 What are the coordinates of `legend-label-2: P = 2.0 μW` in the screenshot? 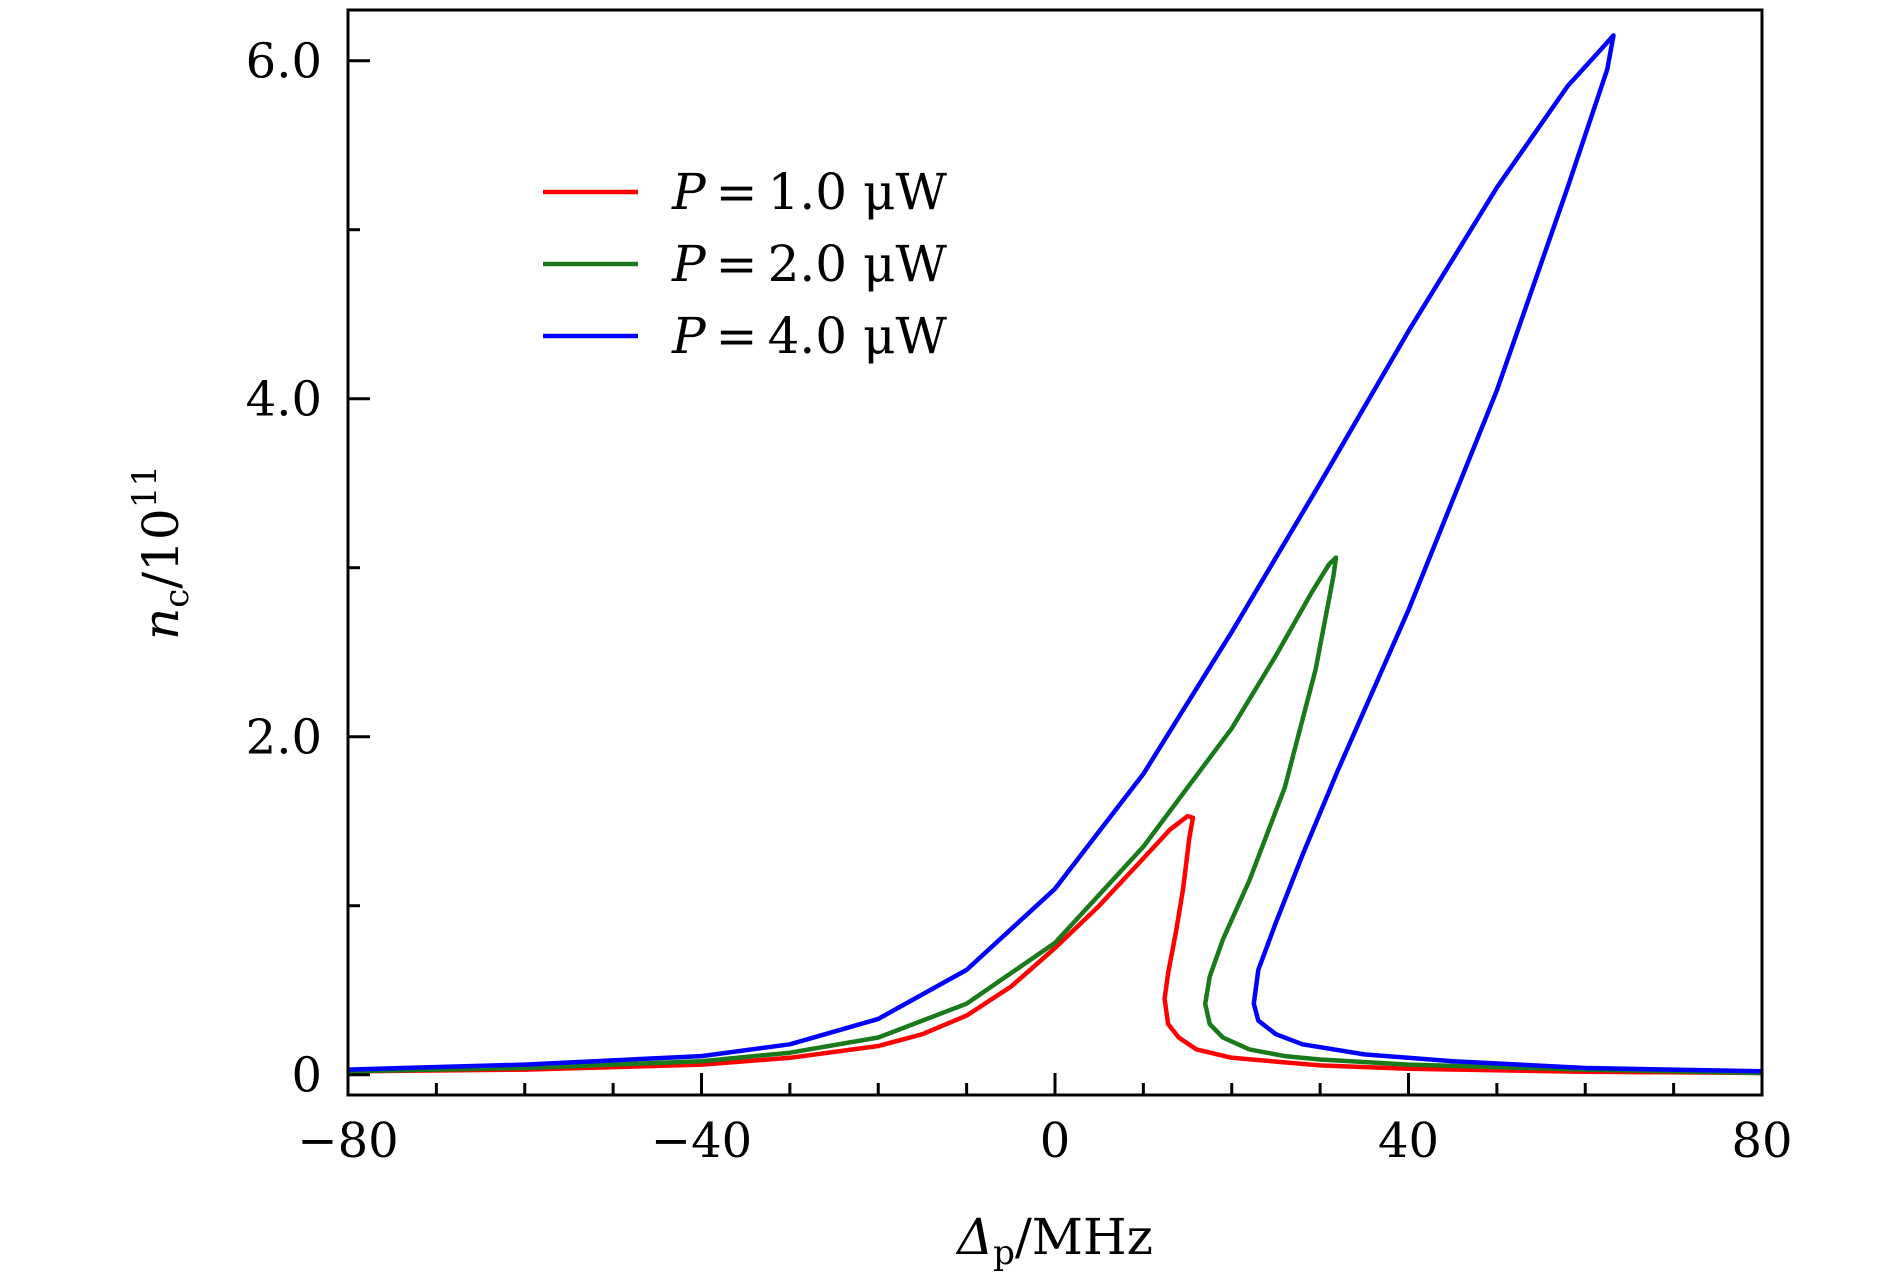 It's located at (809, 264).